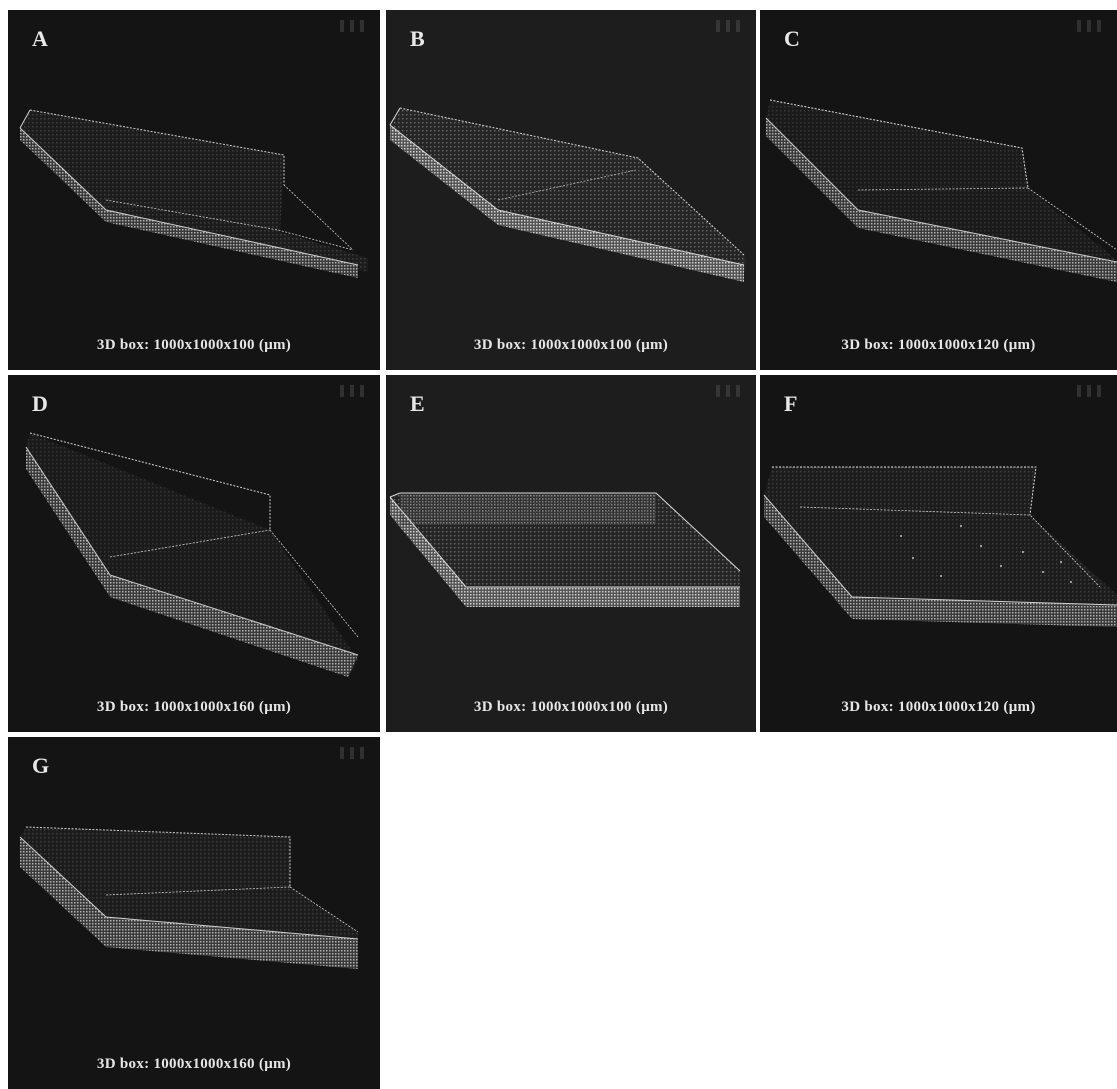 This screenshot has height=1089, width=1117. I want to click on panel-label: G, so click(41, 765).